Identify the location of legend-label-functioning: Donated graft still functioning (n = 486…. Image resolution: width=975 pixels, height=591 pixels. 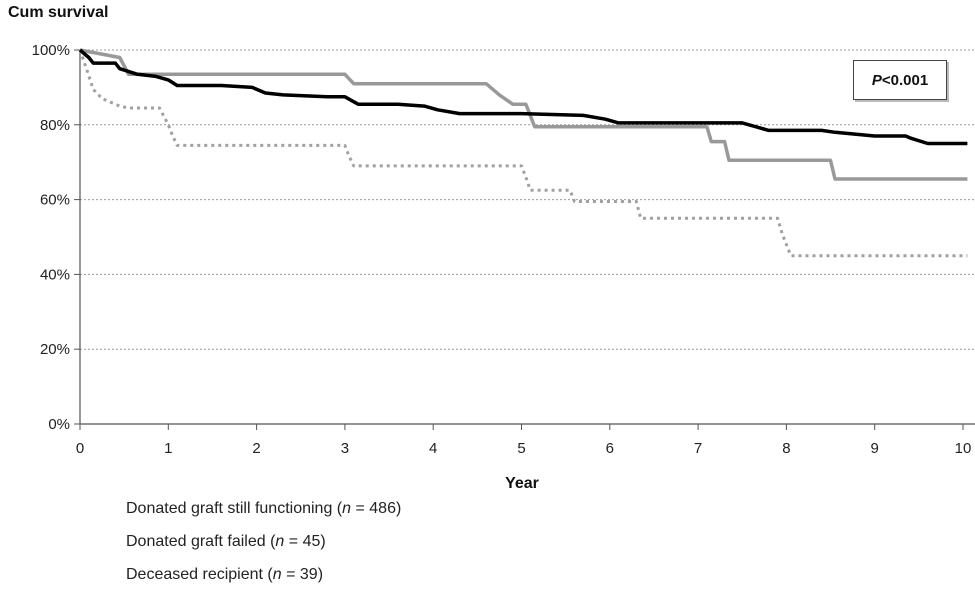
(264, 508).